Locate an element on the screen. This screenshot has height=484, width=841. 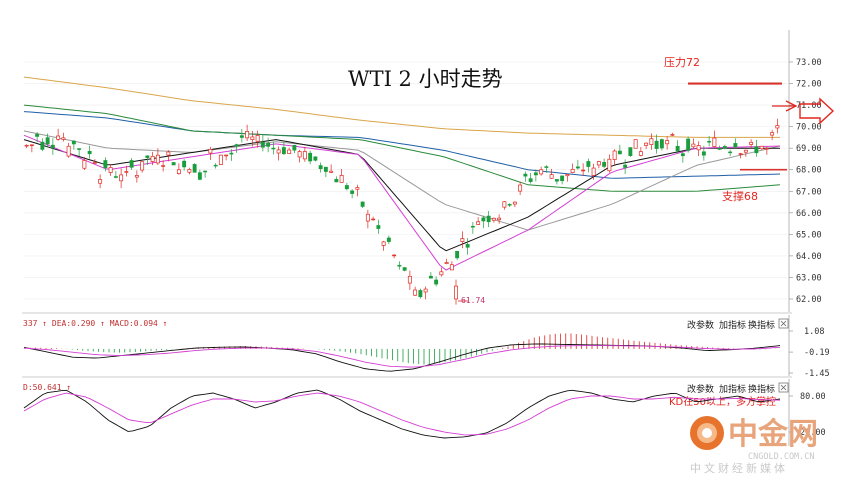
price-tick-label: 69.00 is located at coordinates (809, 149).